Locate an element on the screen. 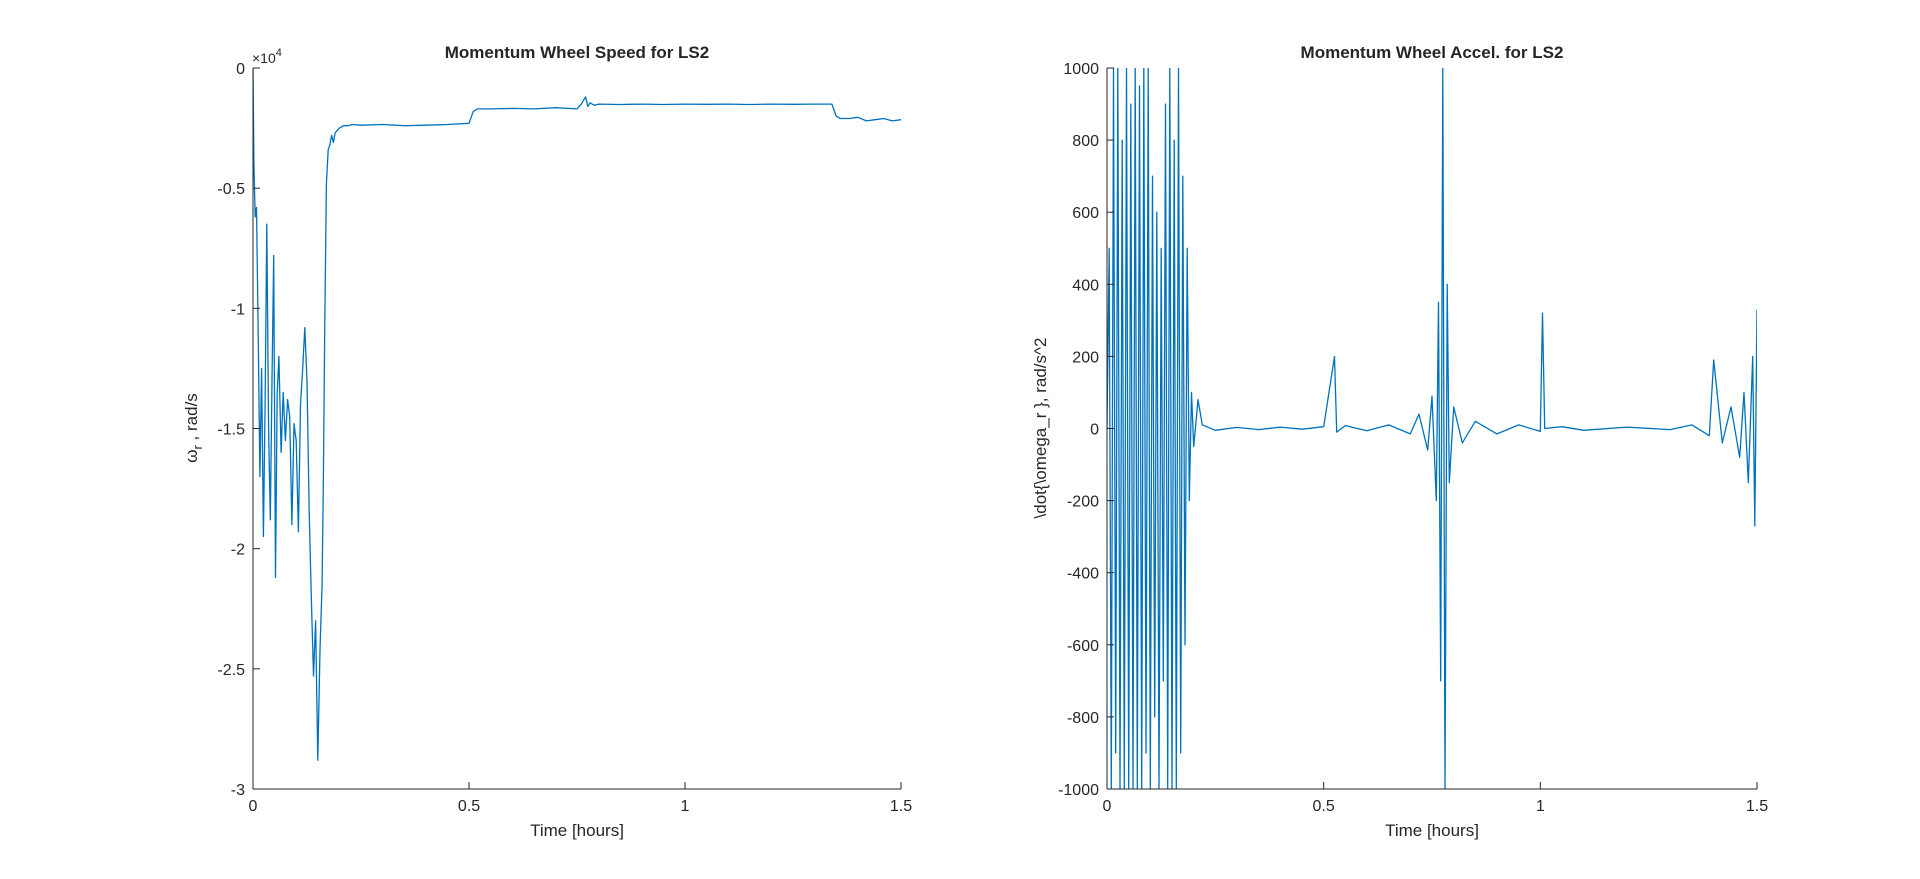  speed-x-tick-label: 0.5 is located at coordinates (469, 806).